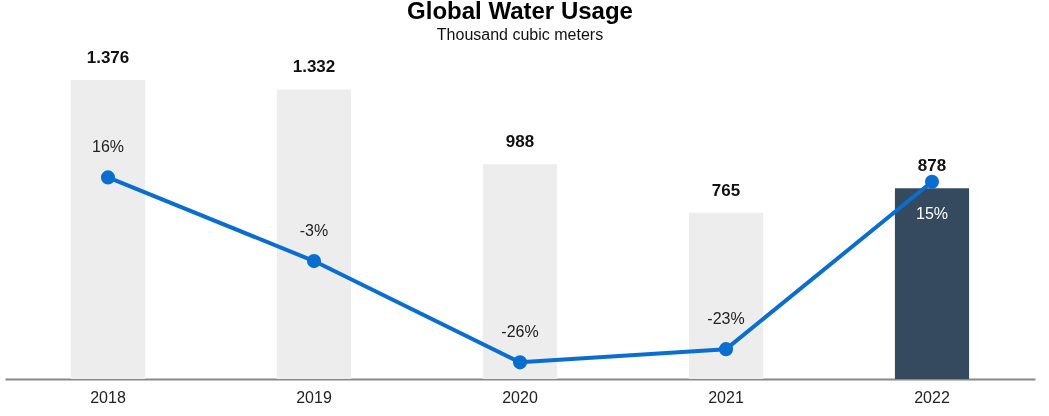  Describe the element at coordinates (108, 57) in the screenshot. I see `data-label: 1.376` at that location.